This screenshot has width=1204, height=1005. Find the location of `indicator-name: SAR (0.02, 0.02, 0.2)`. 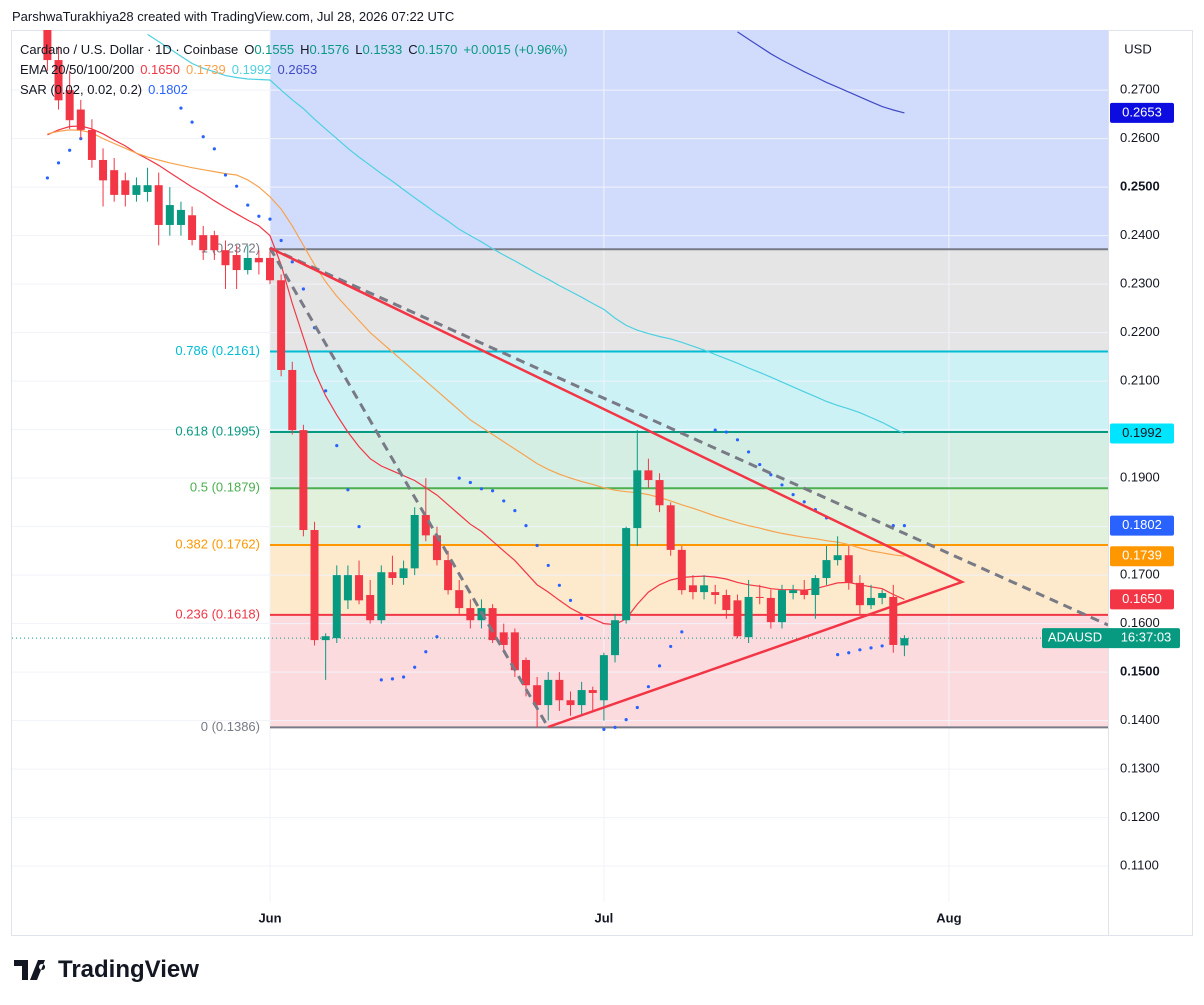

indicator-name: SAR (0.02, 0.02, 0.2) is located at coordinates (81, 89).